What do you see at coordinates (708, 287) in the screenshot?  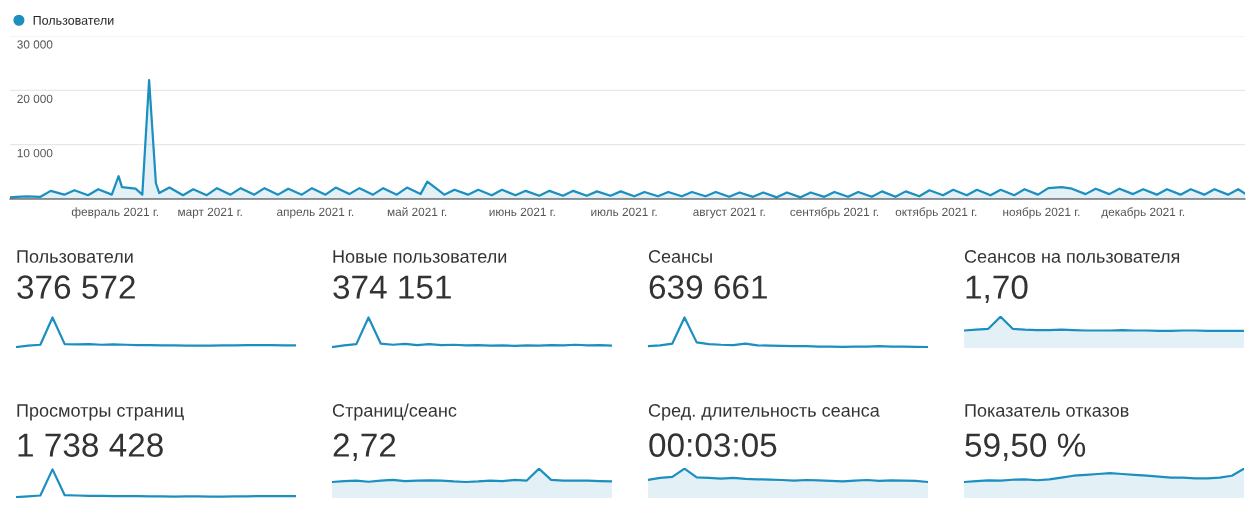 I see `chart-subtitle: 639 661` at bounding box center [708, 287].